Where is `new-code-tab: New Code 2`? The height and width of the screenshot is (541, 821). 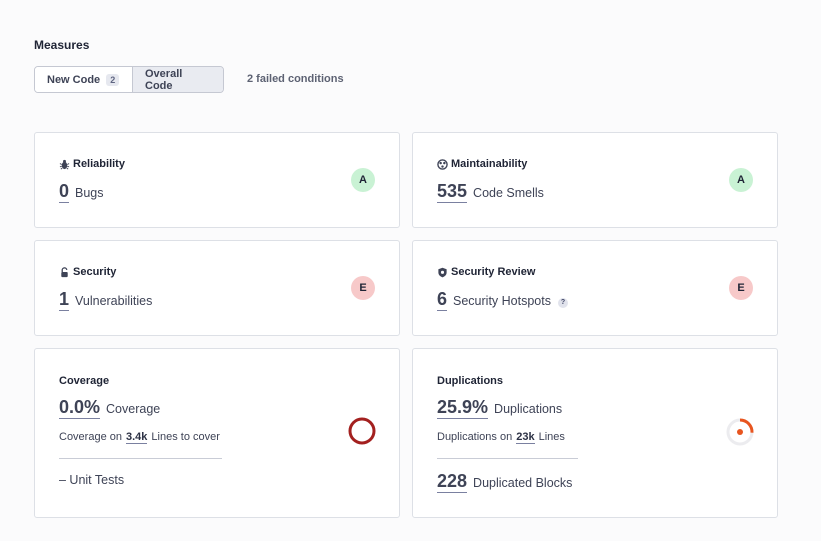 new-code-tab: New Code 2 is located at coordinates (83, 79).